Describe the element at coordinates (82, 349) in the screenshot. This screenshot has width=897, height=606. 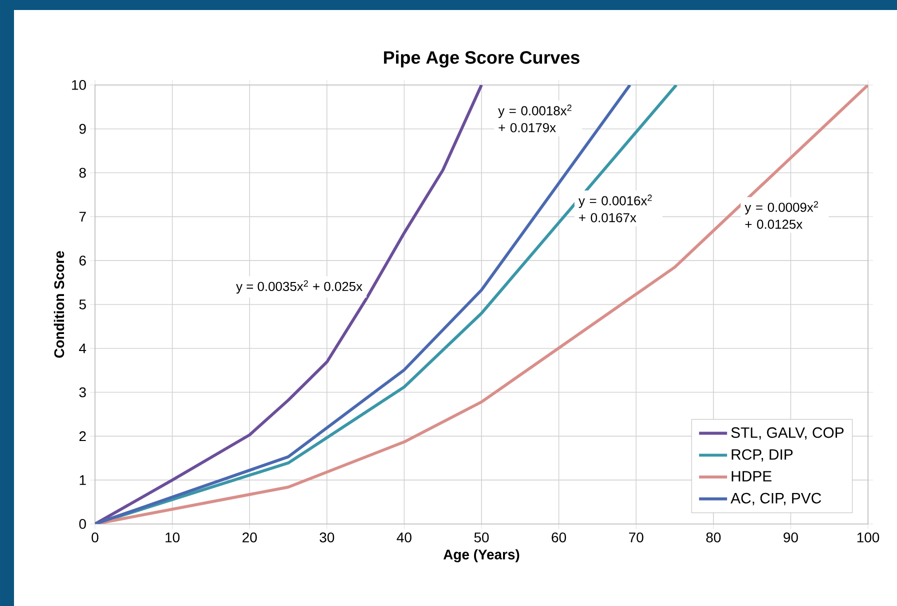
I see `y-tick-label: 4` at that location.